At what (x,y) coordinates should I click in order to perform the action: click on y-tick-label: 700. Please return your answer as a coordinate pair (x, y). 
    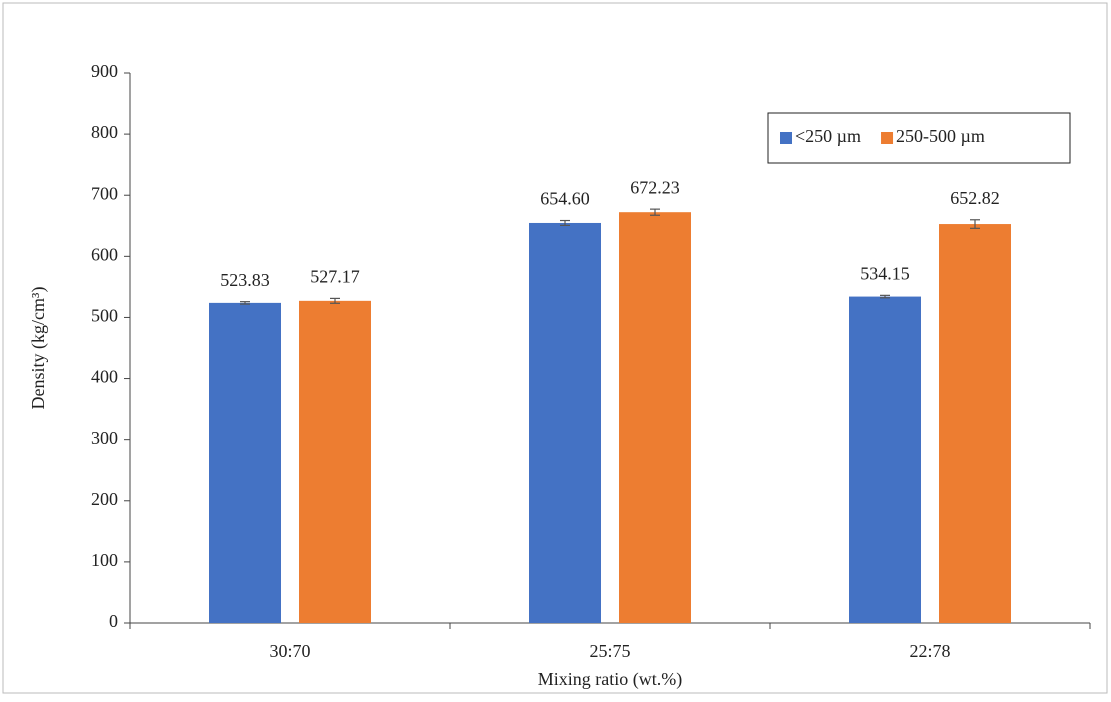
    Looking at the image, I should click on (104, 193).